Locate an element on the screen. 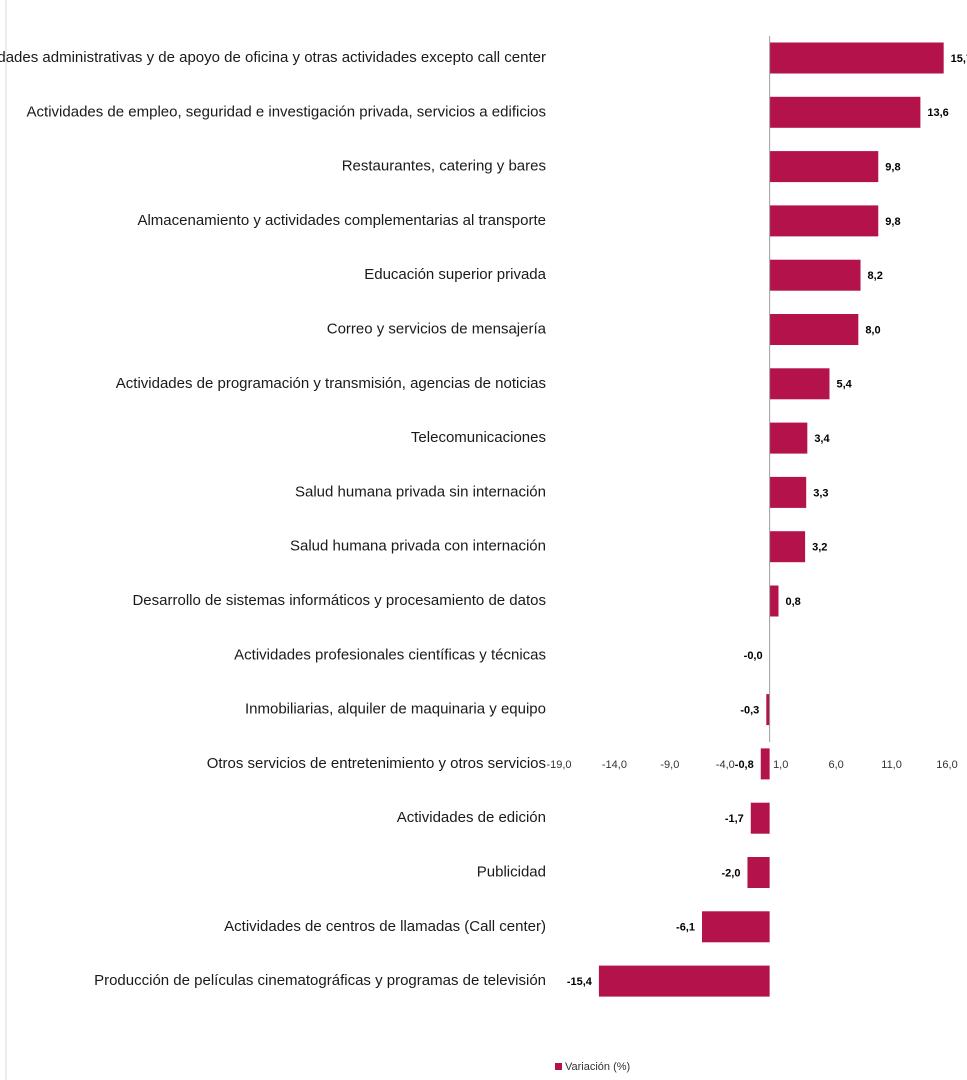 This screenshot has width=967, height=1080. value-label: -6,1 is located at coordinates (685, 928).